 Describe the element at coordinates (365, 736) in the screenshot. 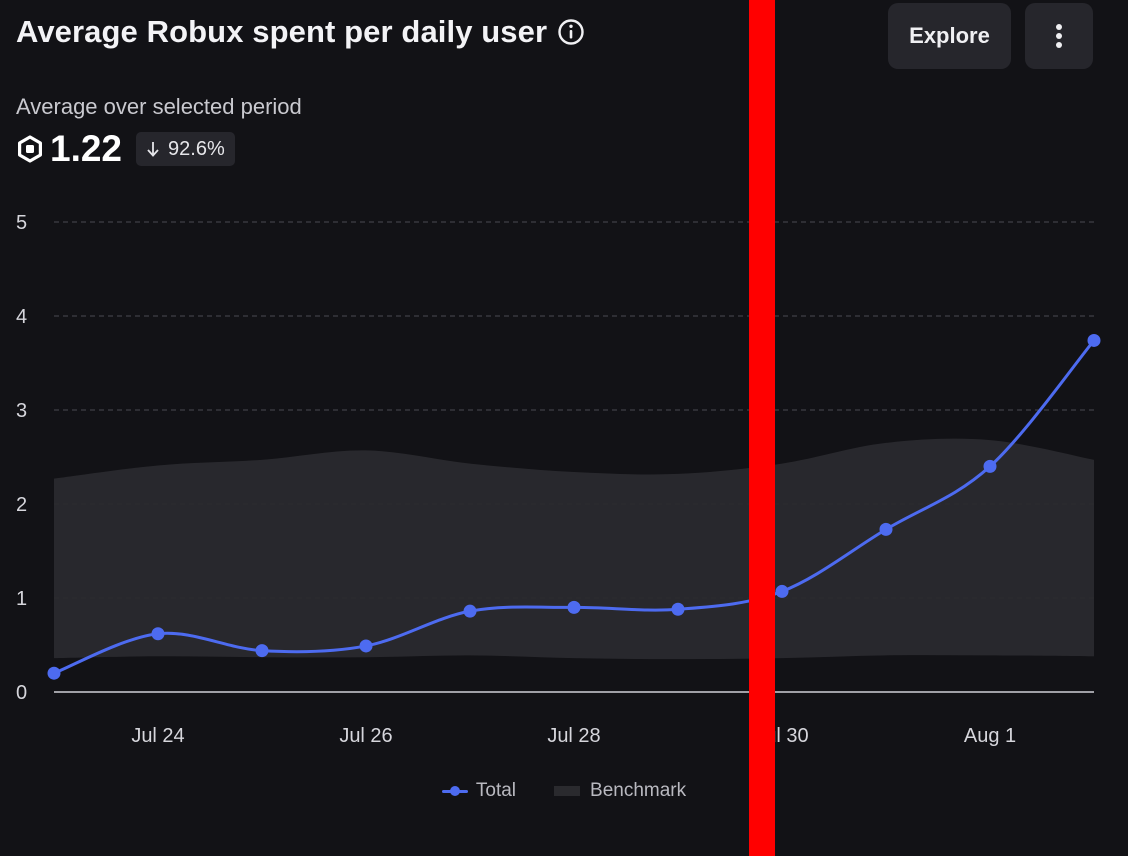

I see `x-tick-label: Jul 26` at that location.